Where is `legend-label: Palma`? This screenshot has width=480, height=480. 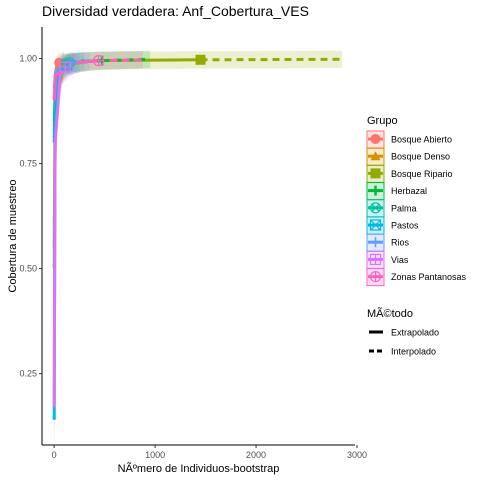 legend-label: Palma is located at coordinates (404, 208).